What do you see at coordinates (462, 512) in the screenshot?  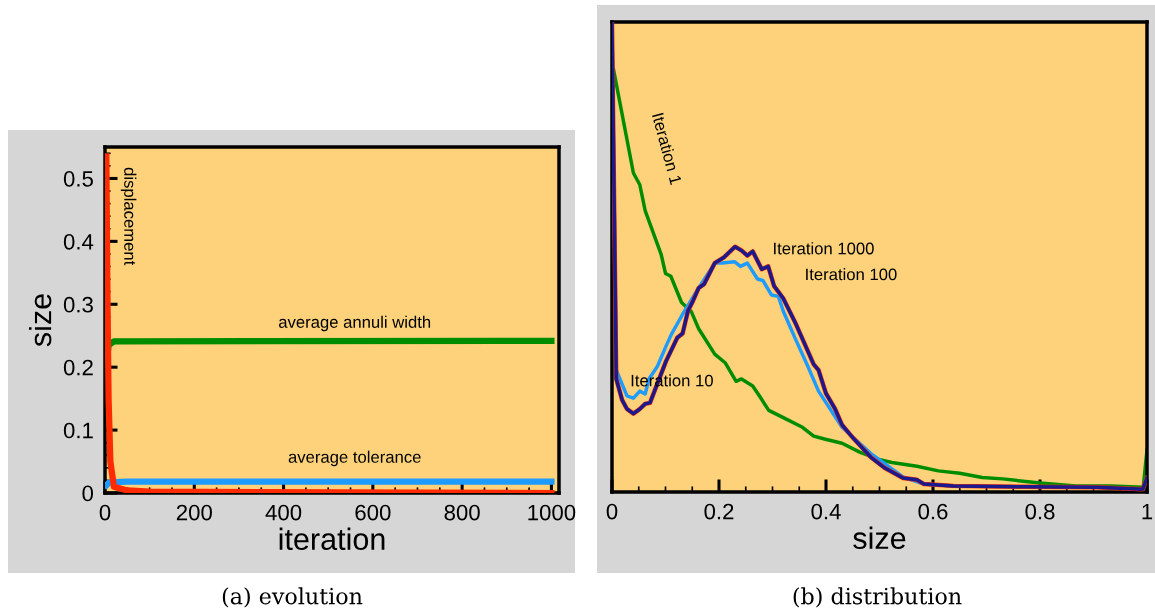 I see `x-tick-label: 800` at bounding box center [462, 512].